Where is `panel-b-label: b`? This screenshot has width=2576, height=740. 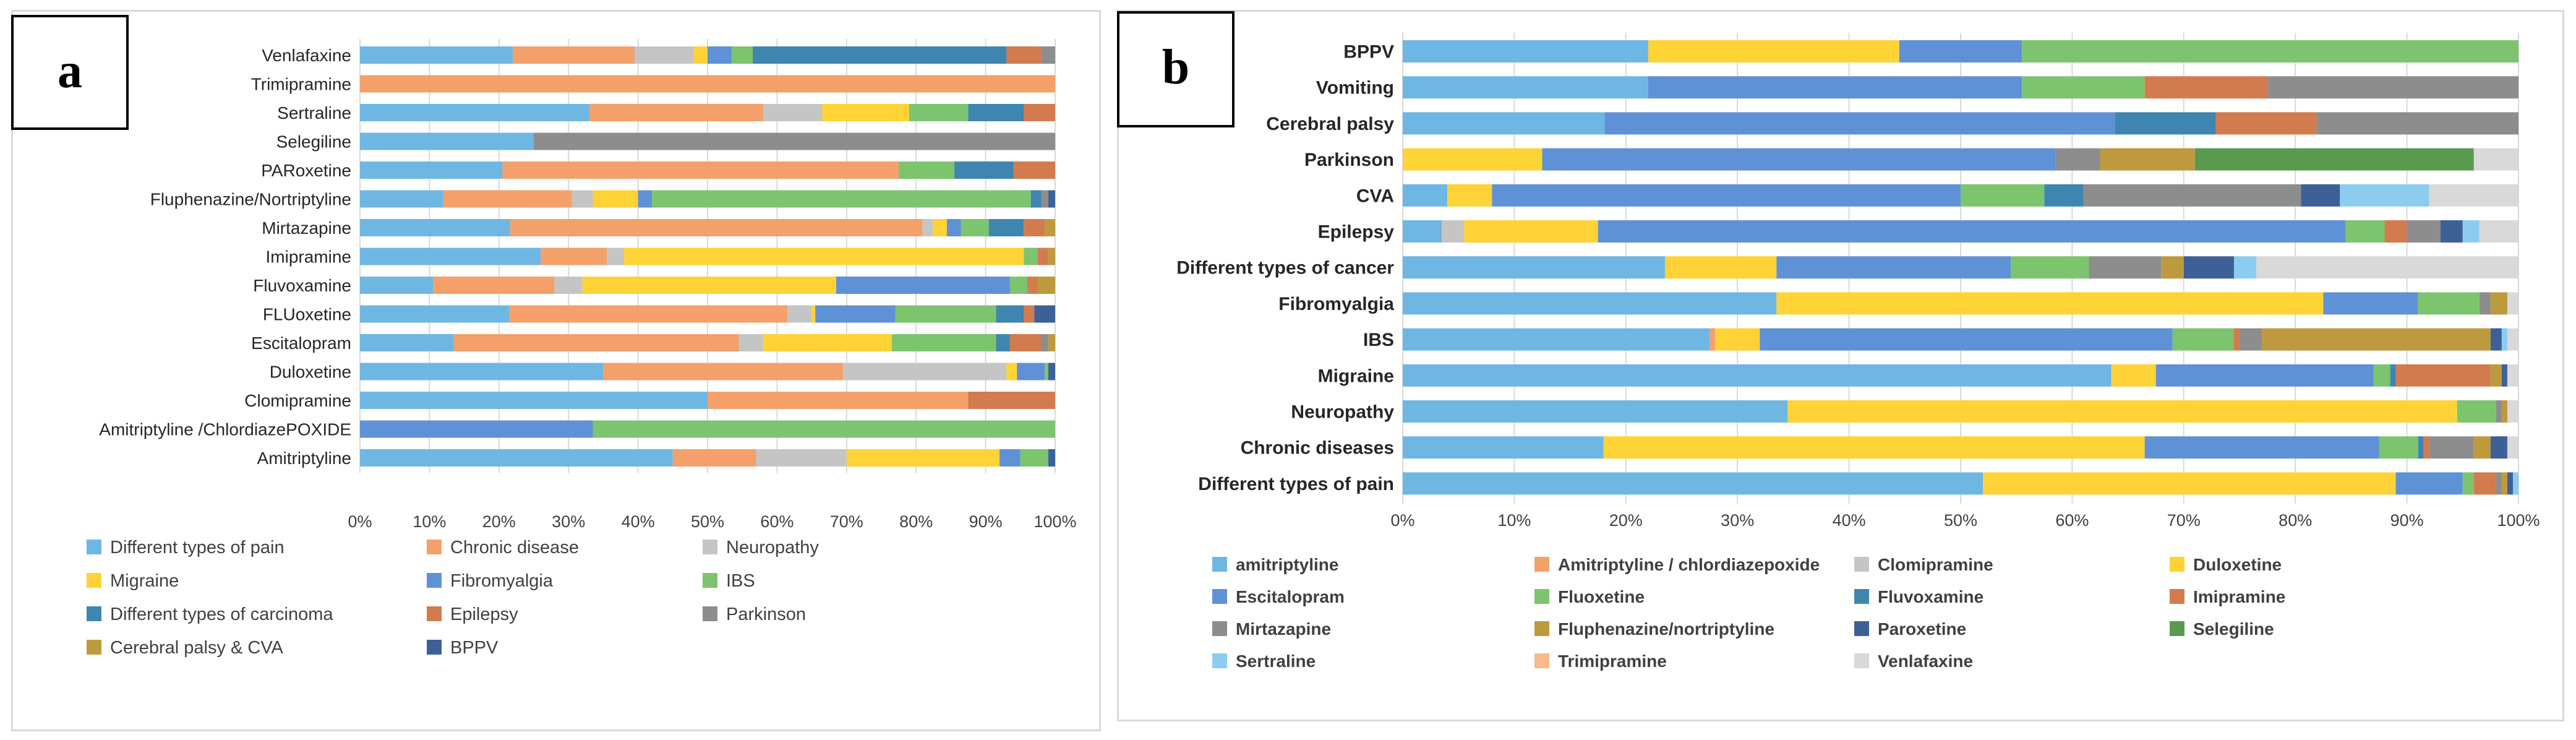 panel-b-label: b is located at coordinates (1176, 67).